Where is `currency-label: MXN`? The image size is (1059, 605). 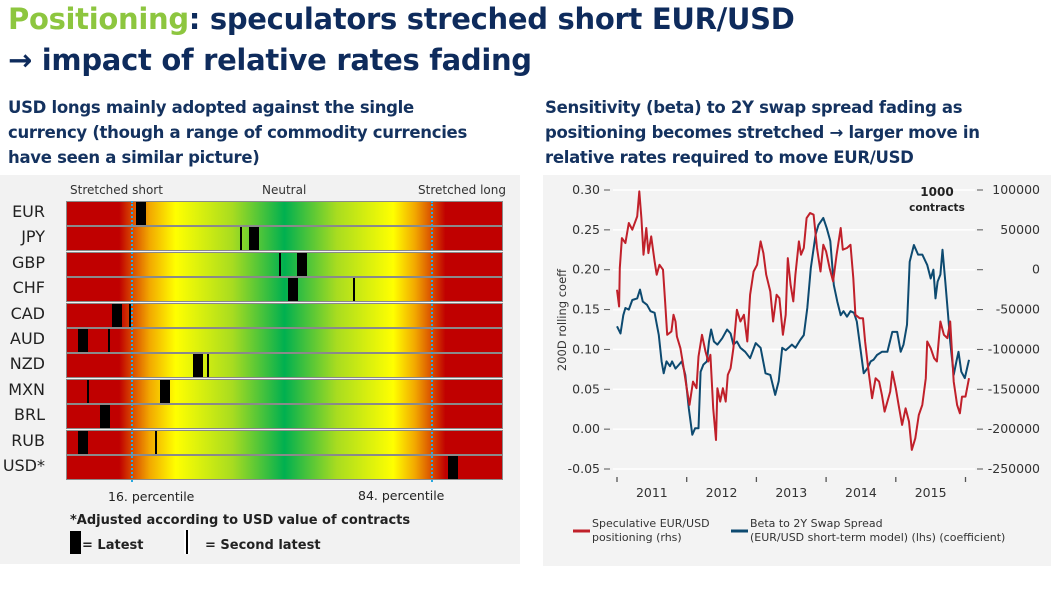 currency-label: MXN is located at coordinates (26, 389).